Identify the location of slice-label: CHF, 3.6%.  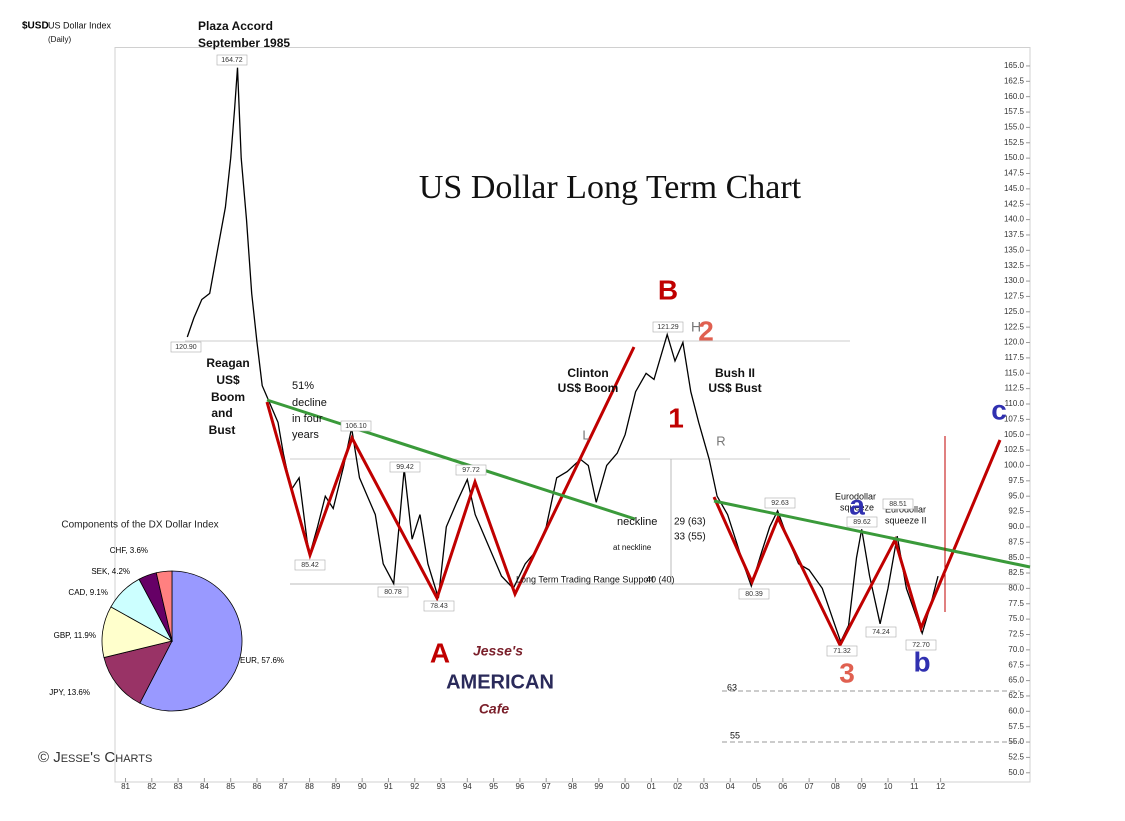
(129, 550).